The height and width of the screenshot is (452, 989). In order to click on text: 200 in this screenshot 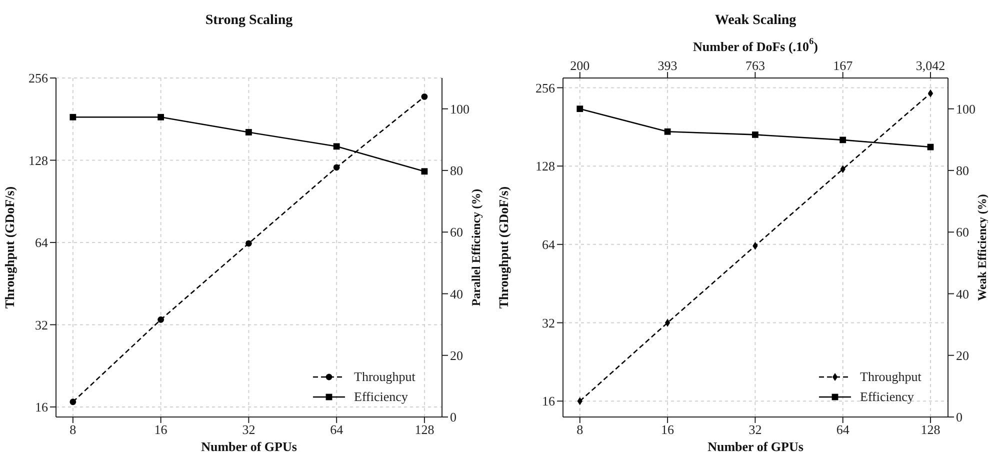, I will do `click(580, 65)`.